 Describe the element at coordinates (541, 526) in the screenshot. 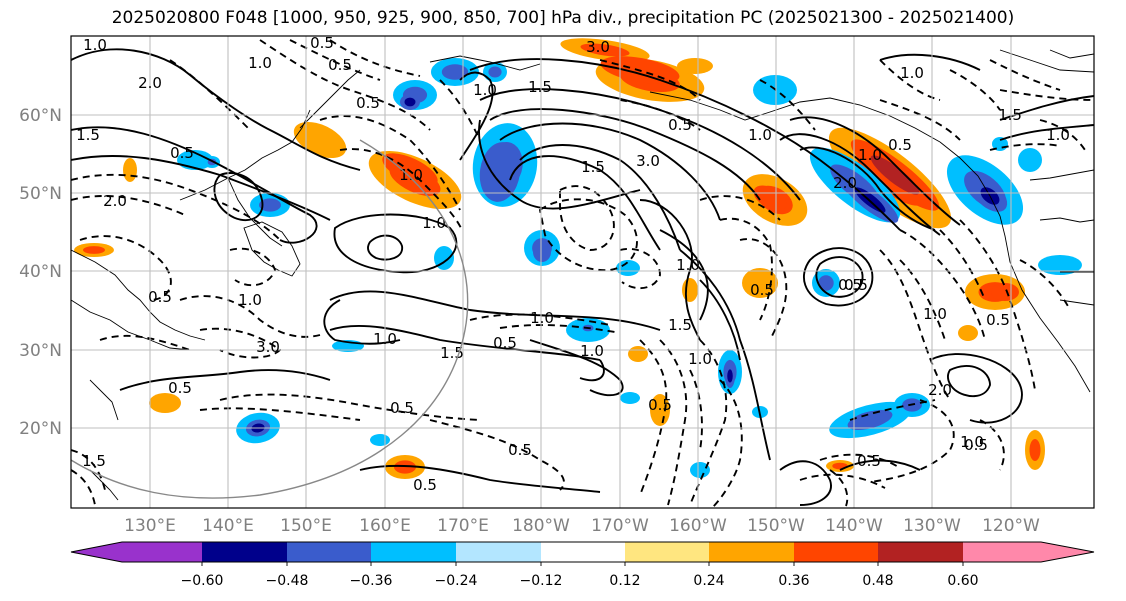

I see `lon-tick-label: 180°W` at that location.